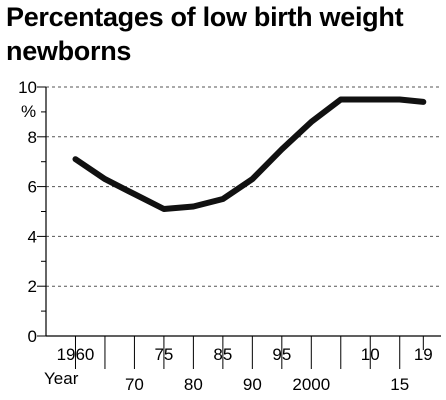  What do you see at coordinates (399, 384) in the screenshot?
I see `x-tick-label: 15` at bounding box center [399, 384].